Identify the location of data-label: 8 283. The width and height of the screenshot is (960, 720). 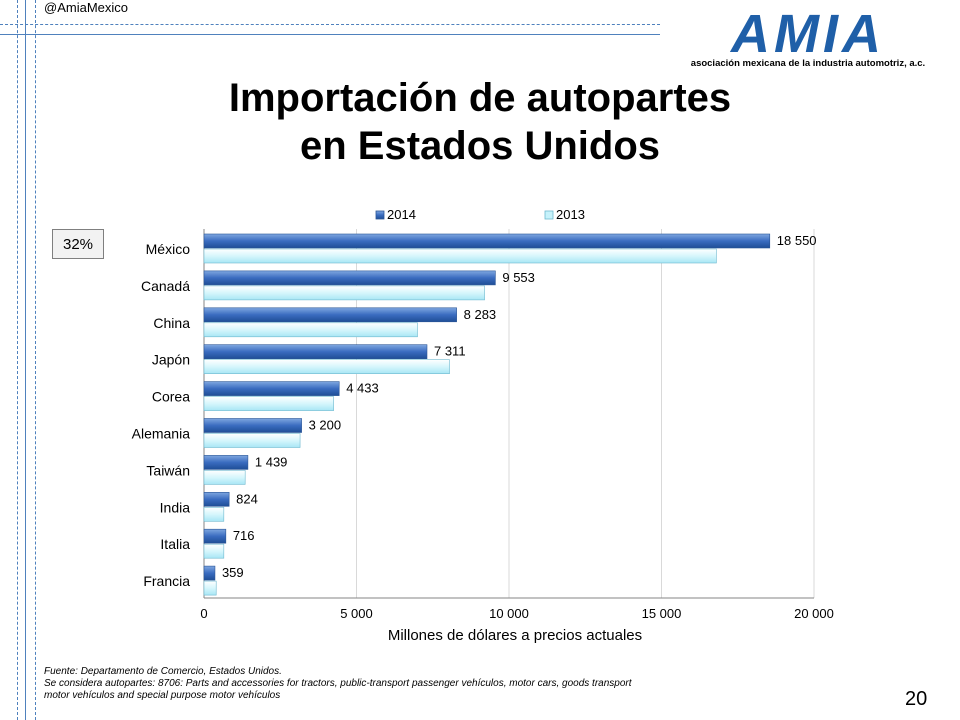
(480, 314).